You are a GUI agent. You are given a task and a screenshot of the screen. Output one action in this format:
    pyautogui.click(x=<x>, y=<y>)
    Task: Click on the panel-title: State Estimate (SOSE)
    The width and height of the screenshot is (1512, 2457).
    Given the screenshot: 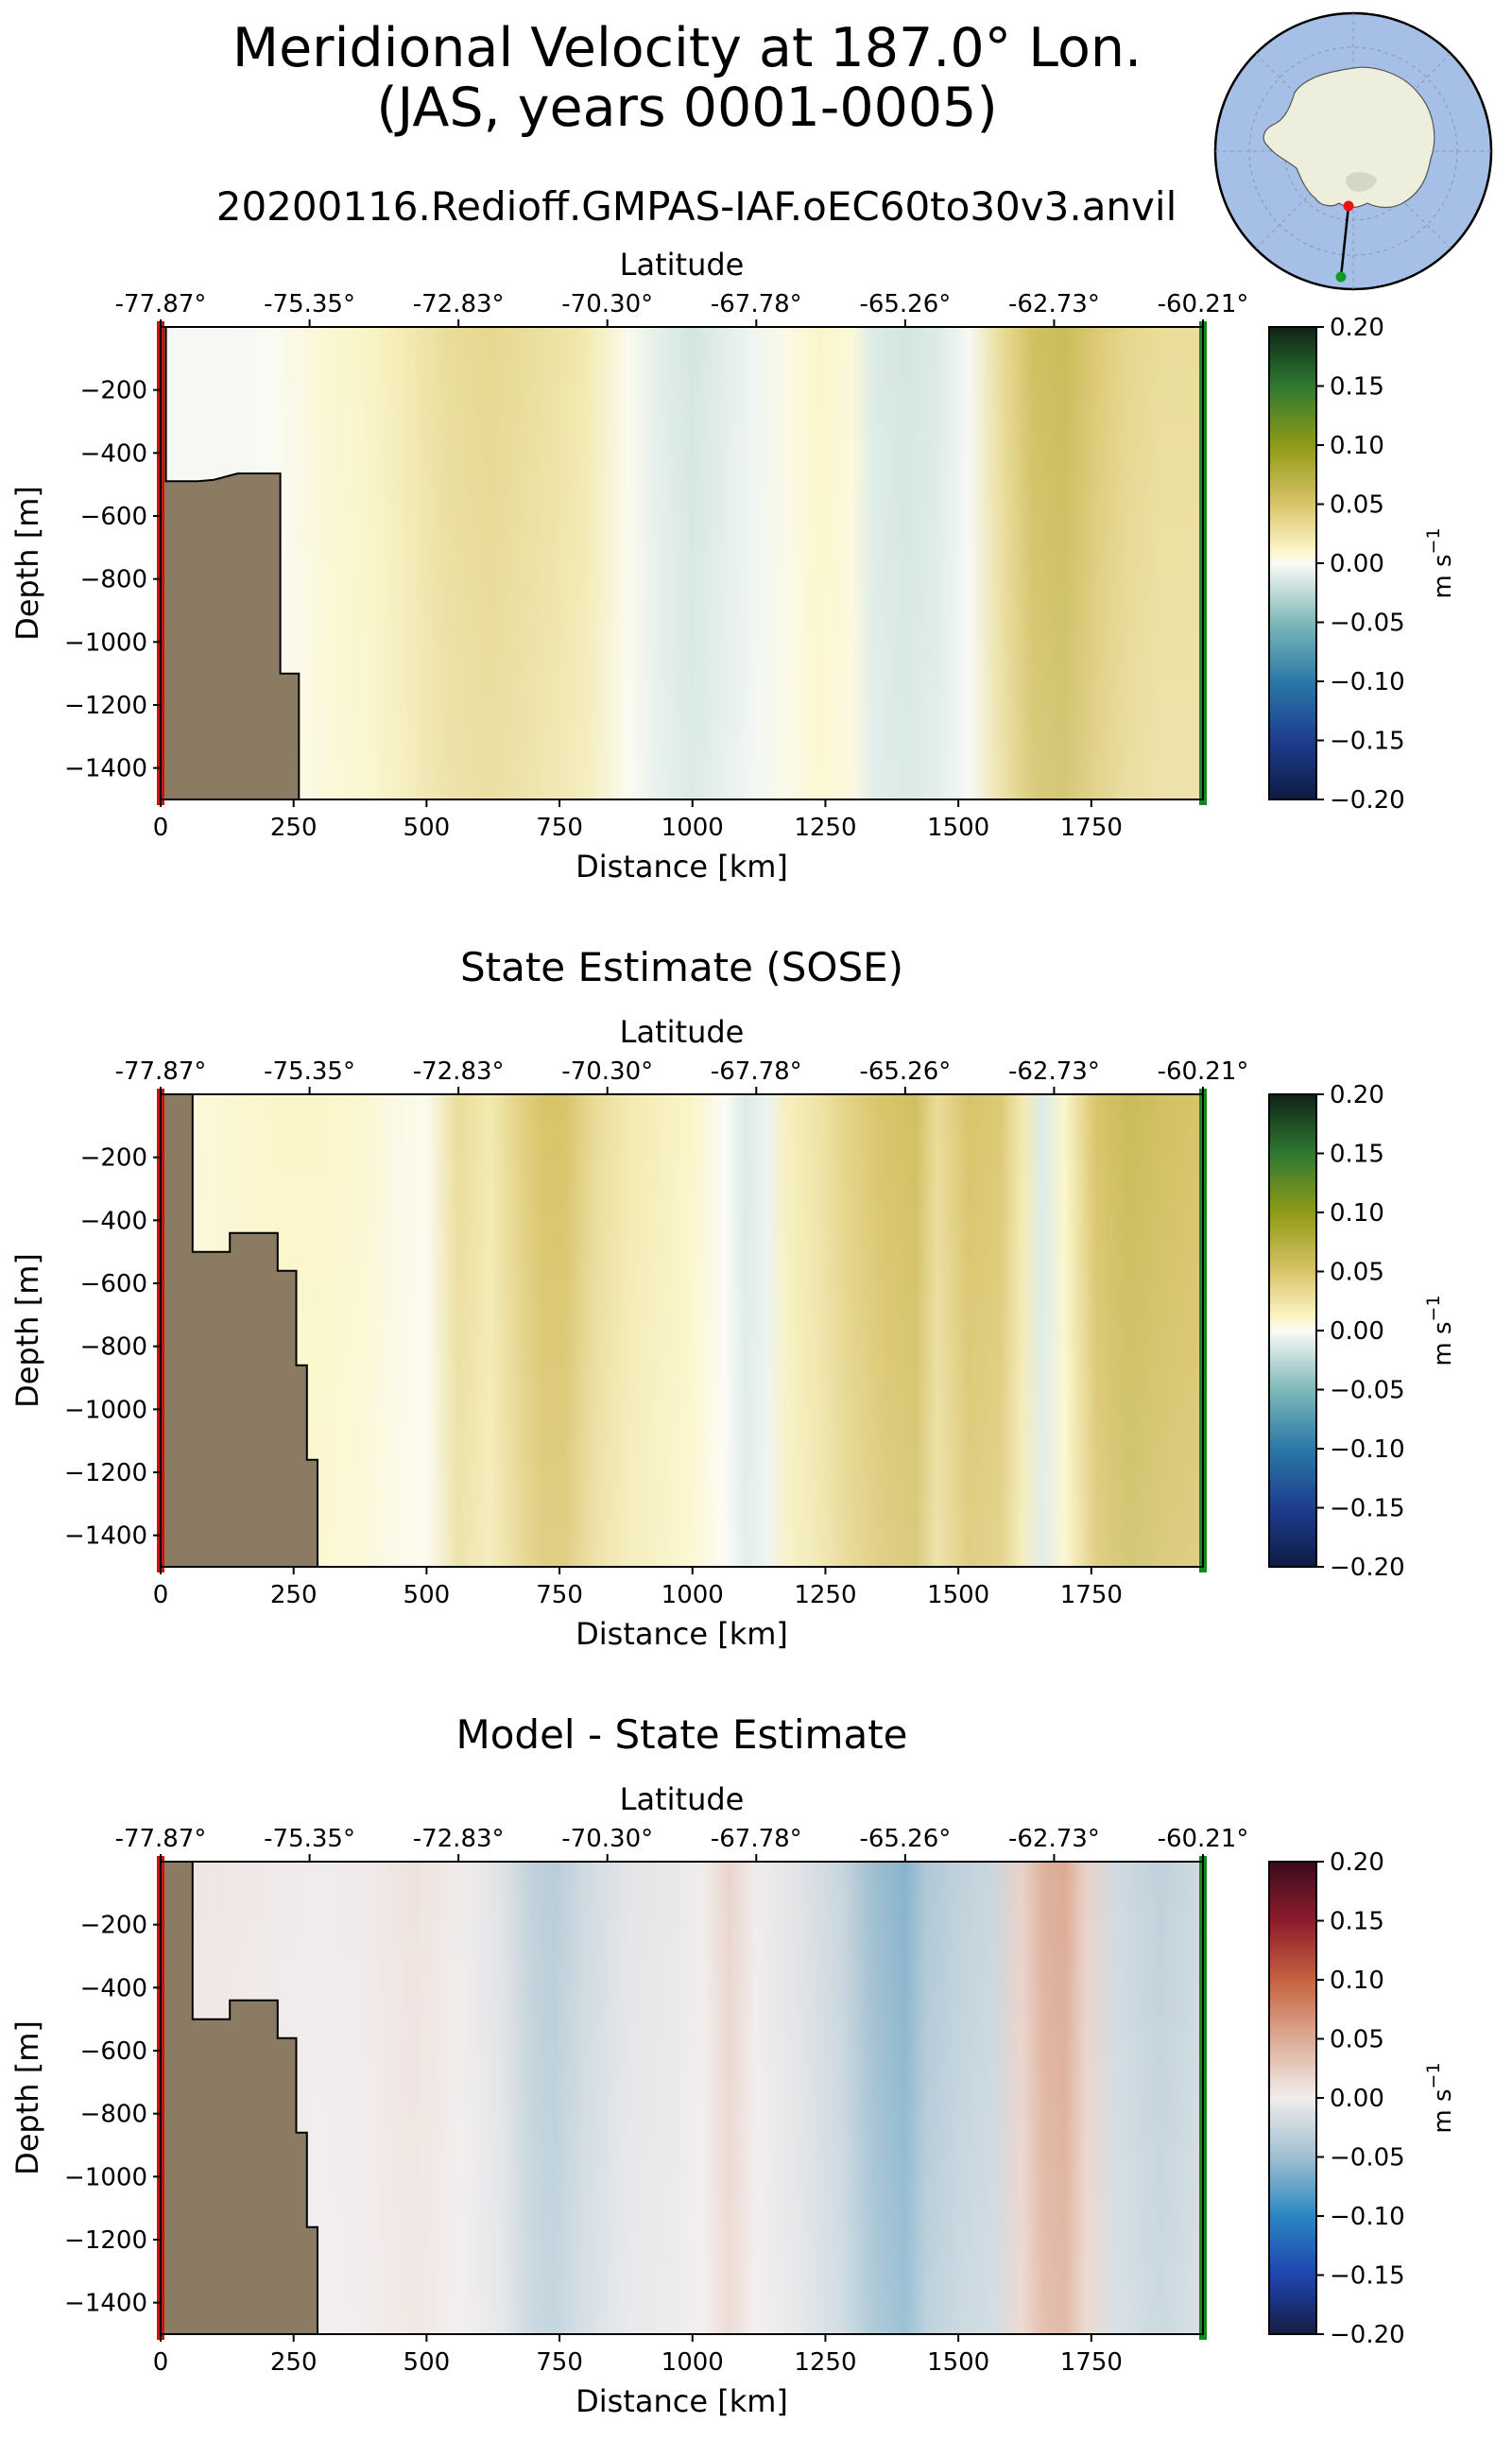 What is the action you would take?
    pyautogui.click(x=681, y=967)
    